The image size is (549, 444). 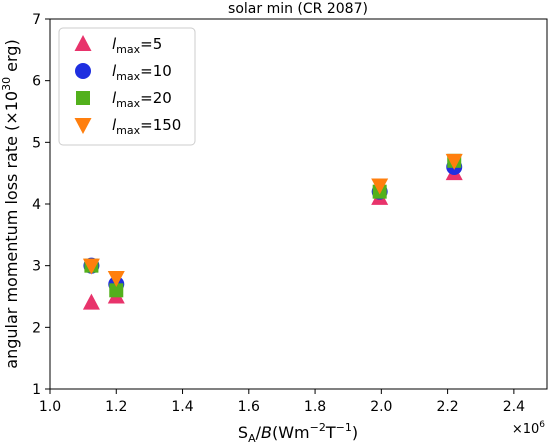 What do you see at coordinates (36, 328) in the screenshot?
I see `y-tick-label: 2` at bounding box center [36, 328].